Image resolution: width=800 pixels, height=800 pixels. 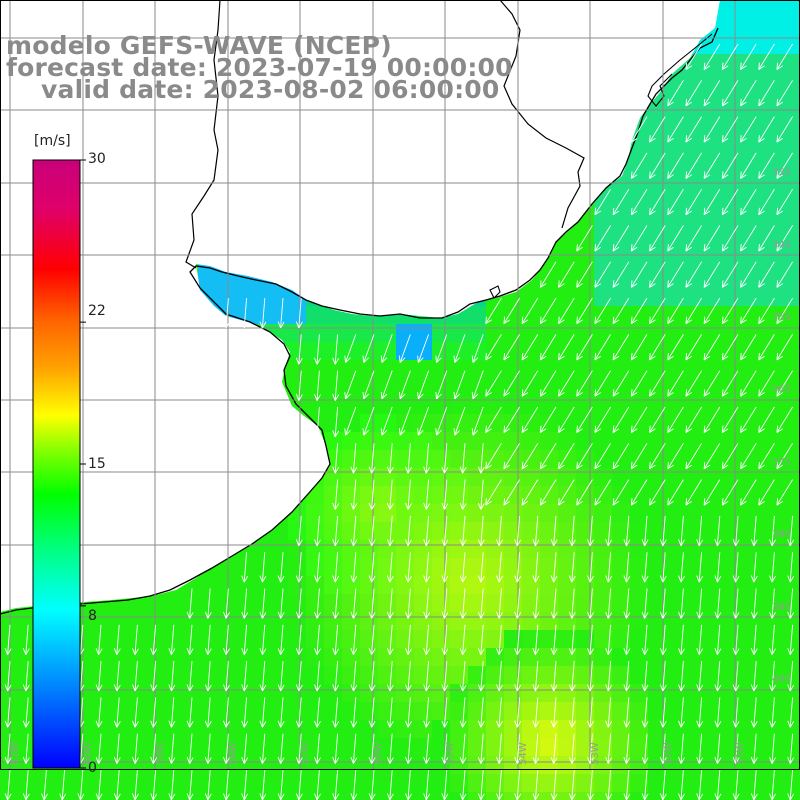 I want to click on longitude-label: 57W, so click(x=305, y=753).